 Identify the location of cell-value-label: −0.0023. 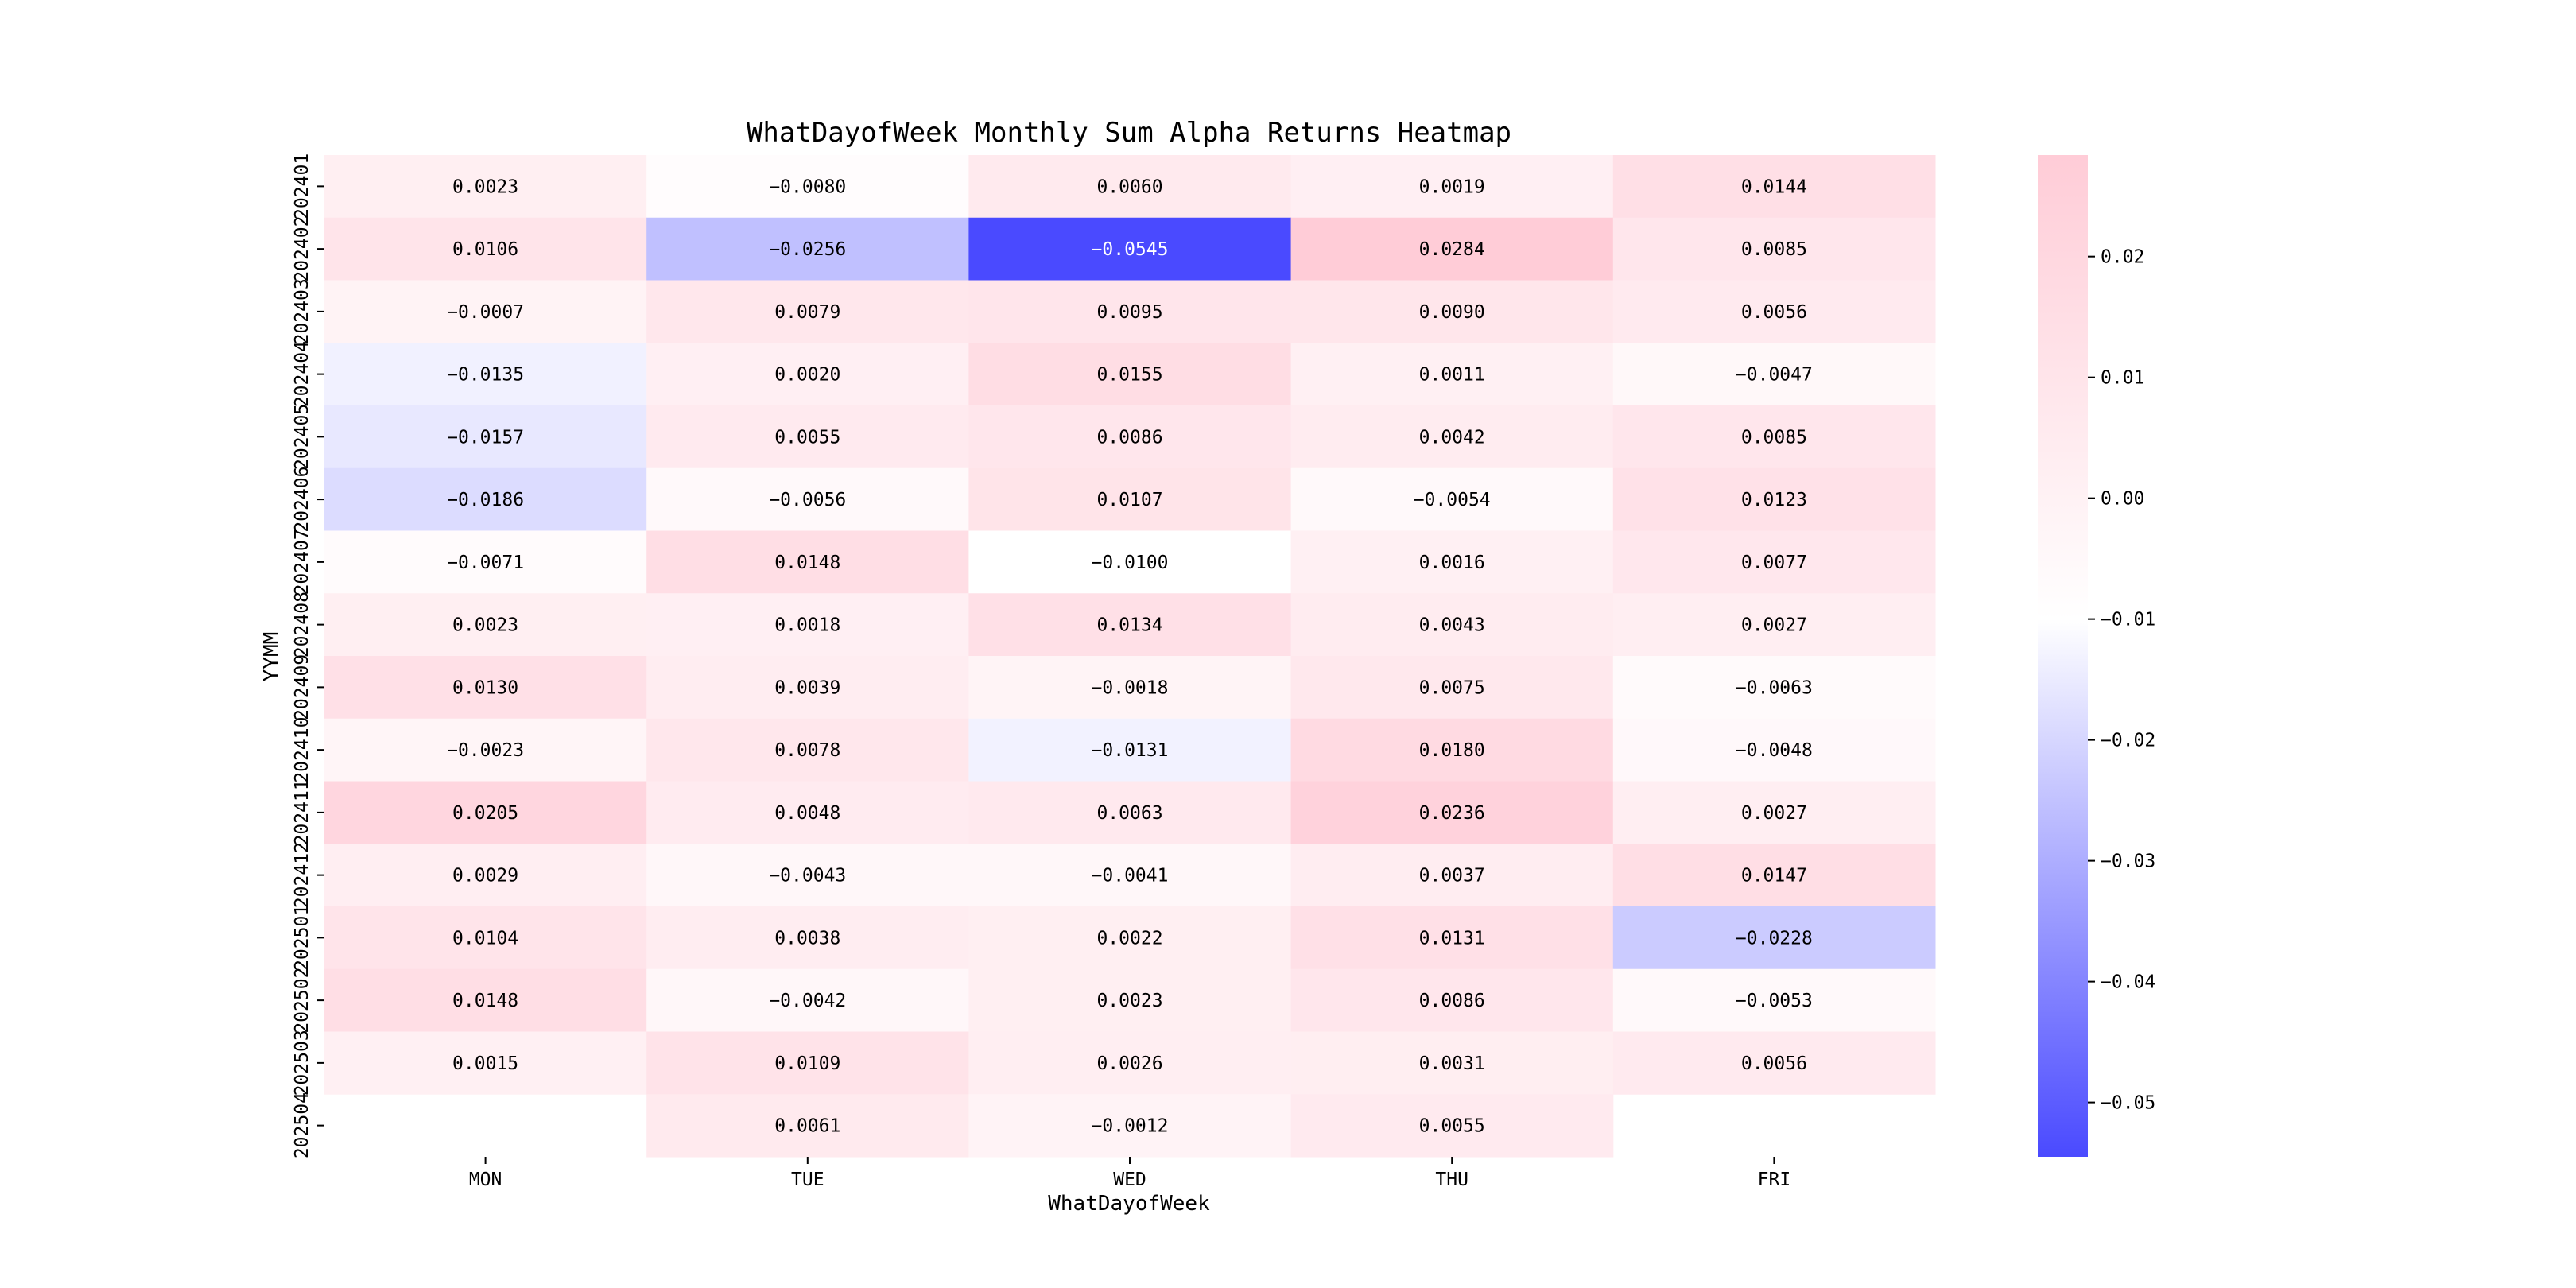
(485, 750).